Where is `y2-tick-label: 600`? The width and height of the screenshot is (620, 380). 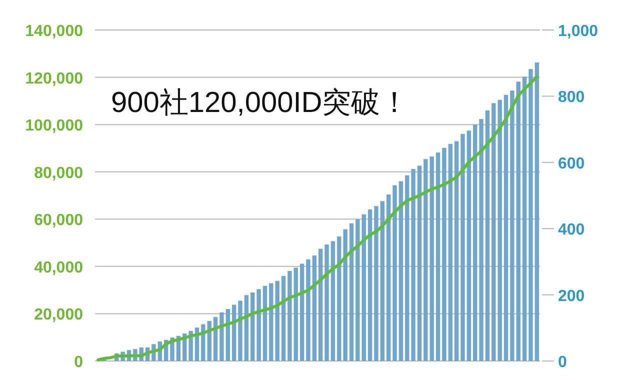 y2-tick-label: 600 is located at coordinates (571, 163).